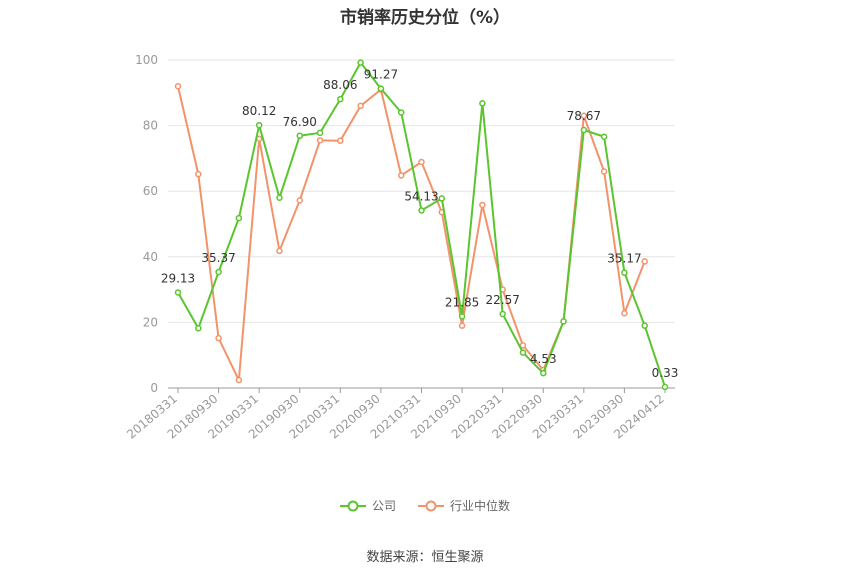 The image size is (850, 575). What do you see at coordinates (218, 258) in the screenshot?
I see `data-label: 35.37` at bounding box center [218, 258].